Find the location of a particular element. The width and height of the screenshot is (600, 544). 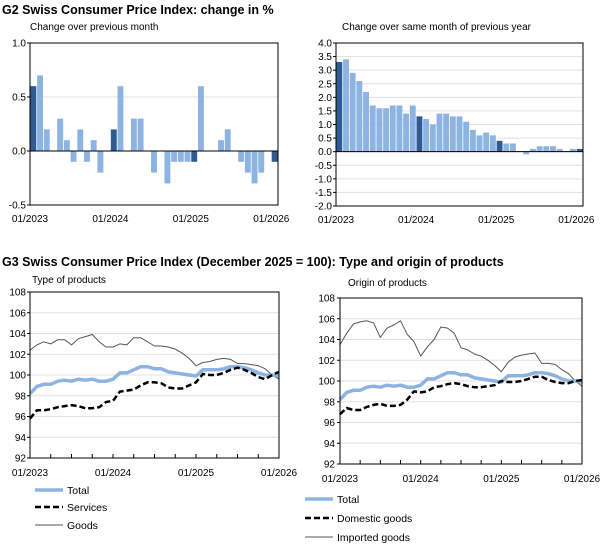

y-tick-label: 2.5 is located at coordinates (325, 84).